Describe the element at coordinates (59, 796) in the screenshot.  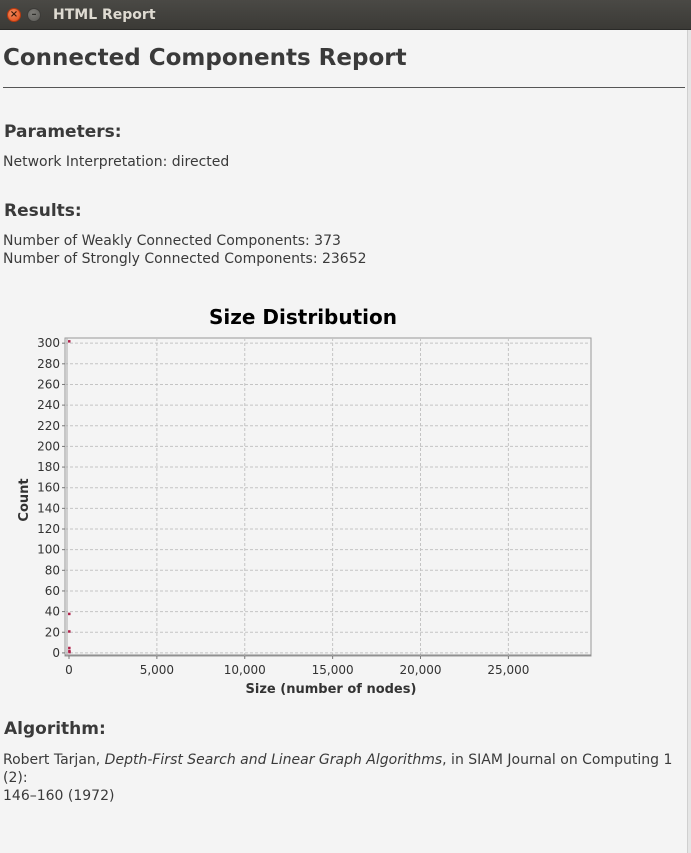
I see `citation-pages: 146–160 (1972)` at that location.